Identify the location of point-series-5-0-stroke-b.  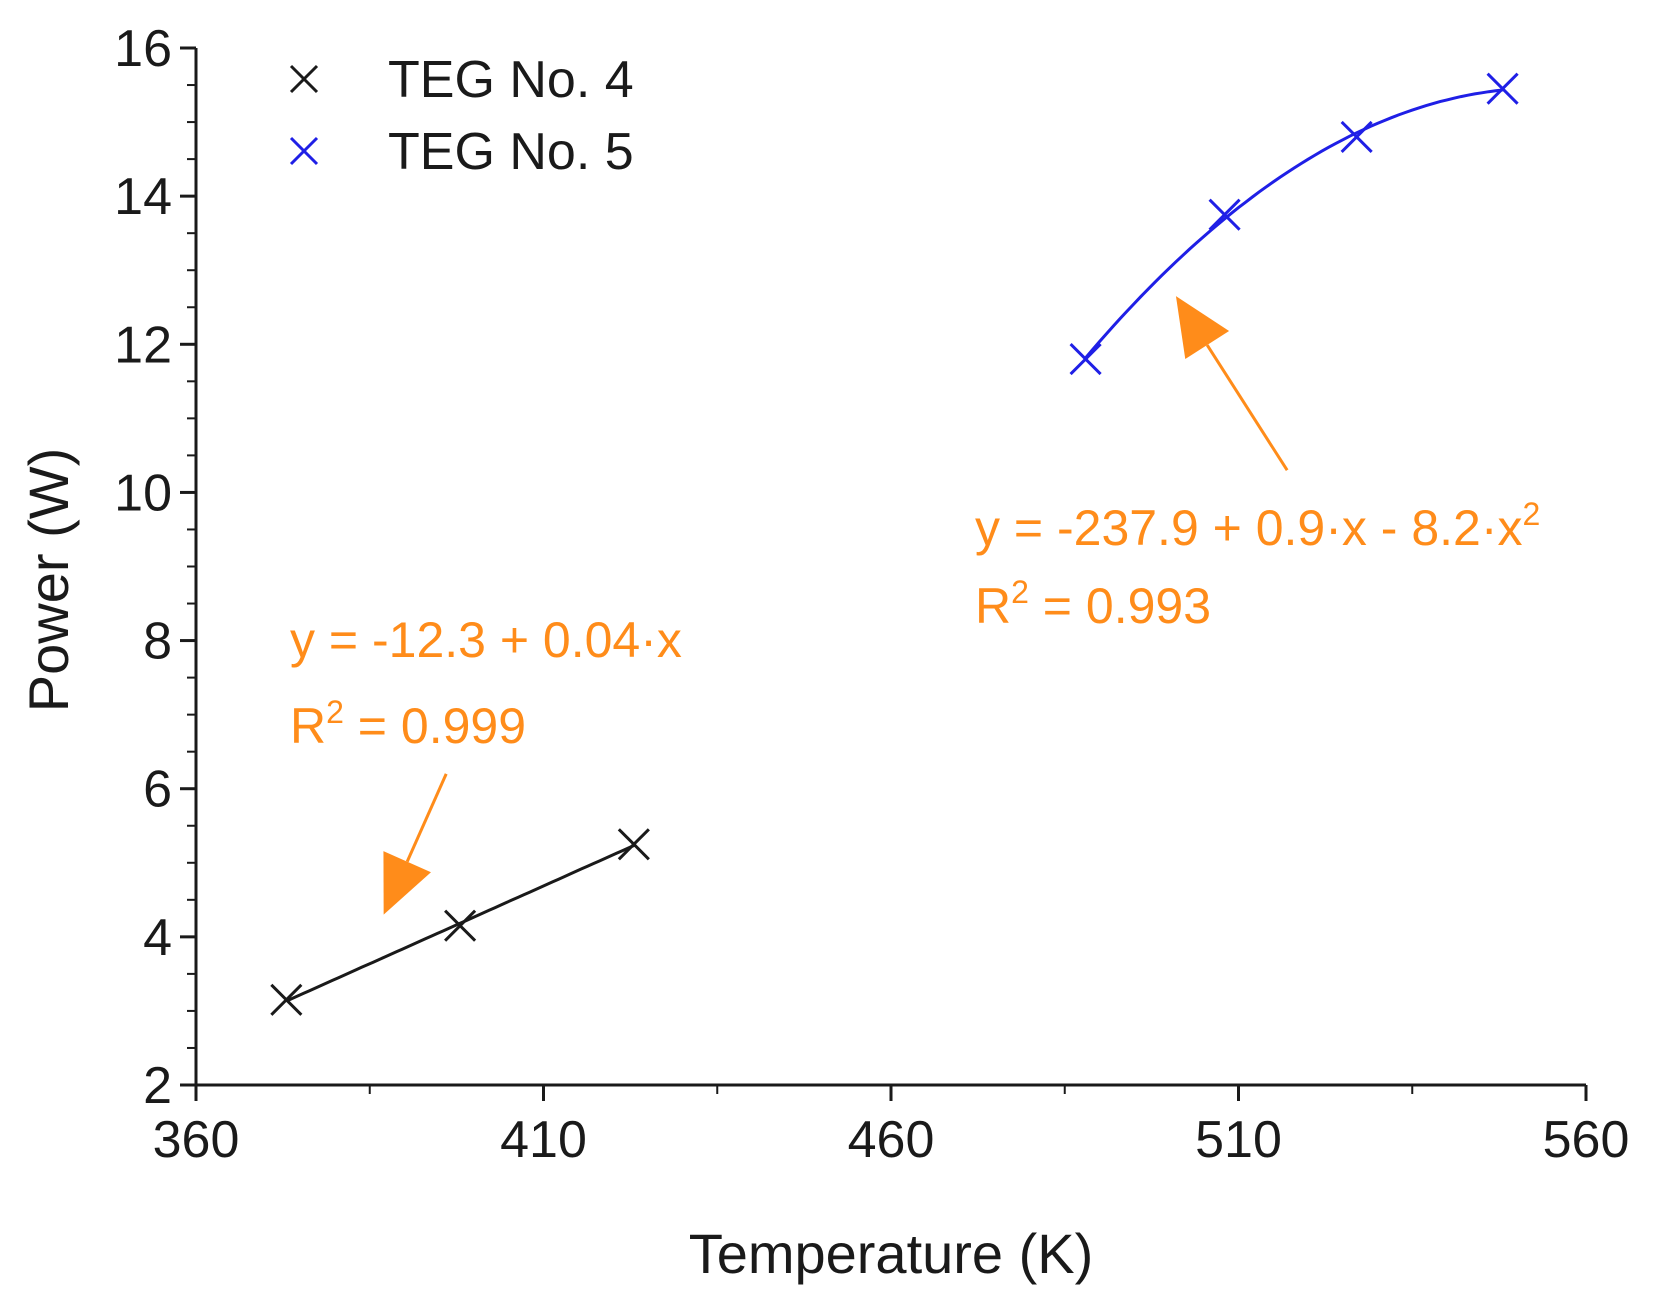
(1085, 359).